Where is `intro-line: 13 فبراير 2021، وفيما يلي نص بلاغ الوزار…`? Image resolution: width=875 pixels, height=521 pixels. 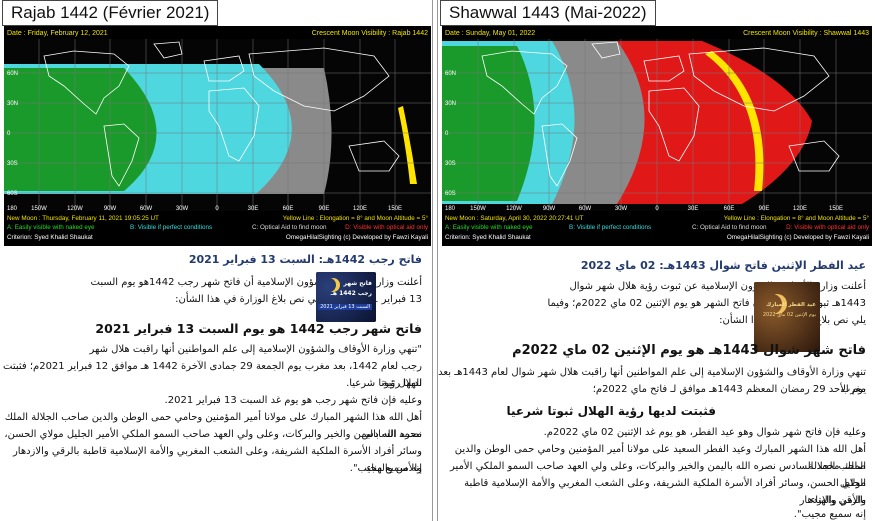 intro-line: 13 فبراير 2021، وفيما يلي نص بلاغ الوزار… is located at coordinates (298, 299).